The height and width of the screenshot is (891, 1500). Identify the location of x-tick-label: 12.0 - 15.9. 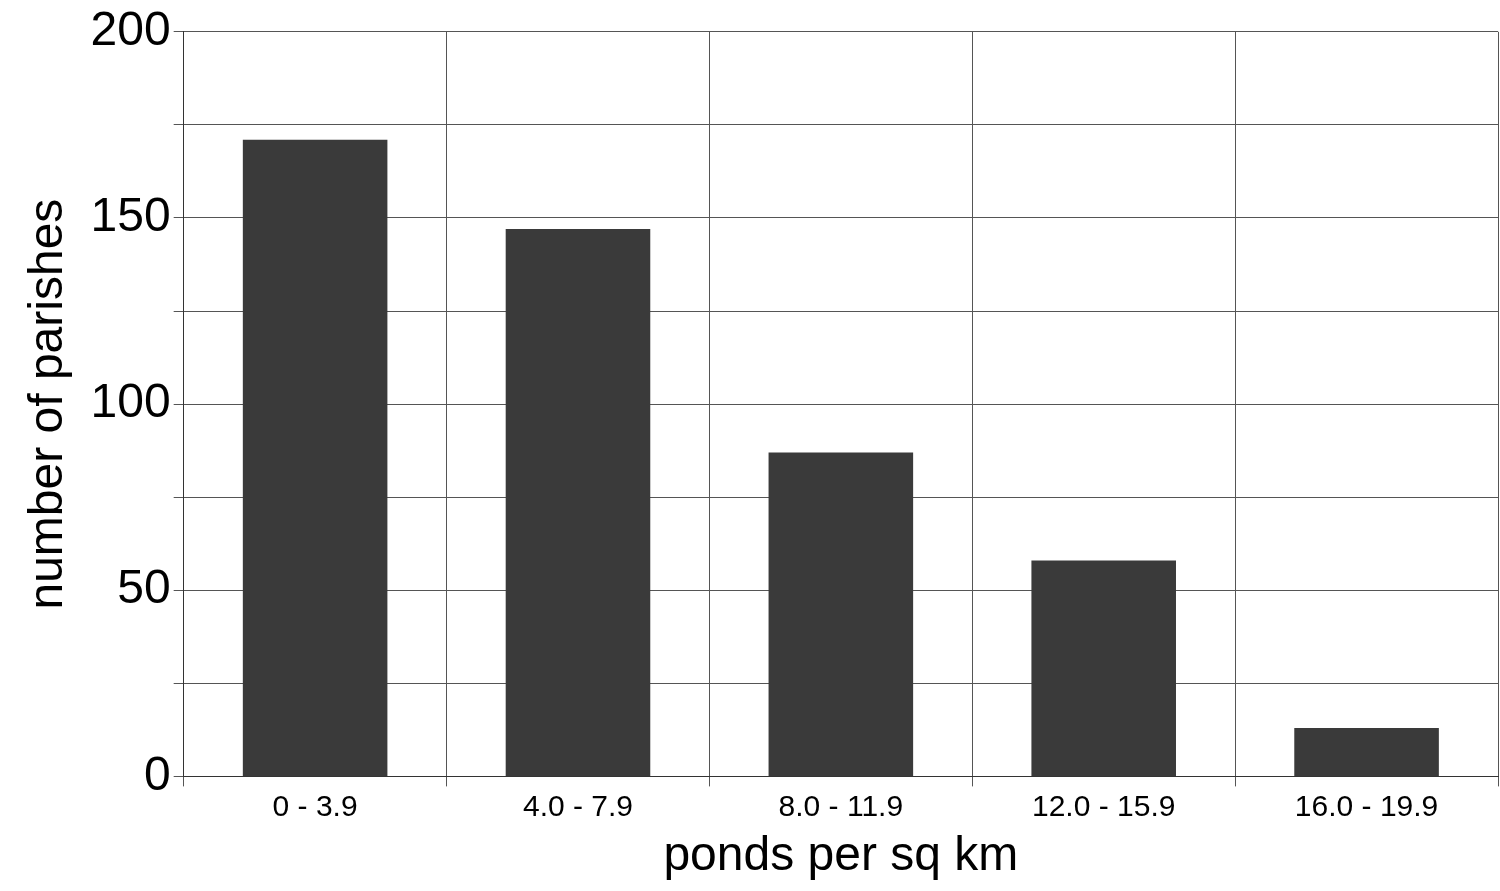
(1103, 805).